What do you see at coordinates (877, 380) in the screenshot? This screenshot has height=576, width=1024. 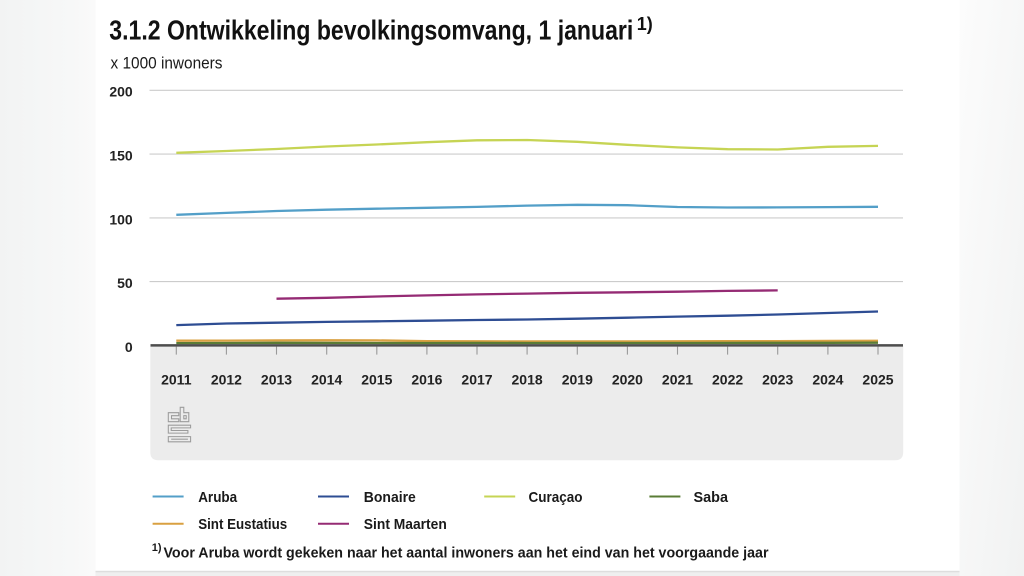 I see `svg-text: 2025` at bounding box center [877, 380].